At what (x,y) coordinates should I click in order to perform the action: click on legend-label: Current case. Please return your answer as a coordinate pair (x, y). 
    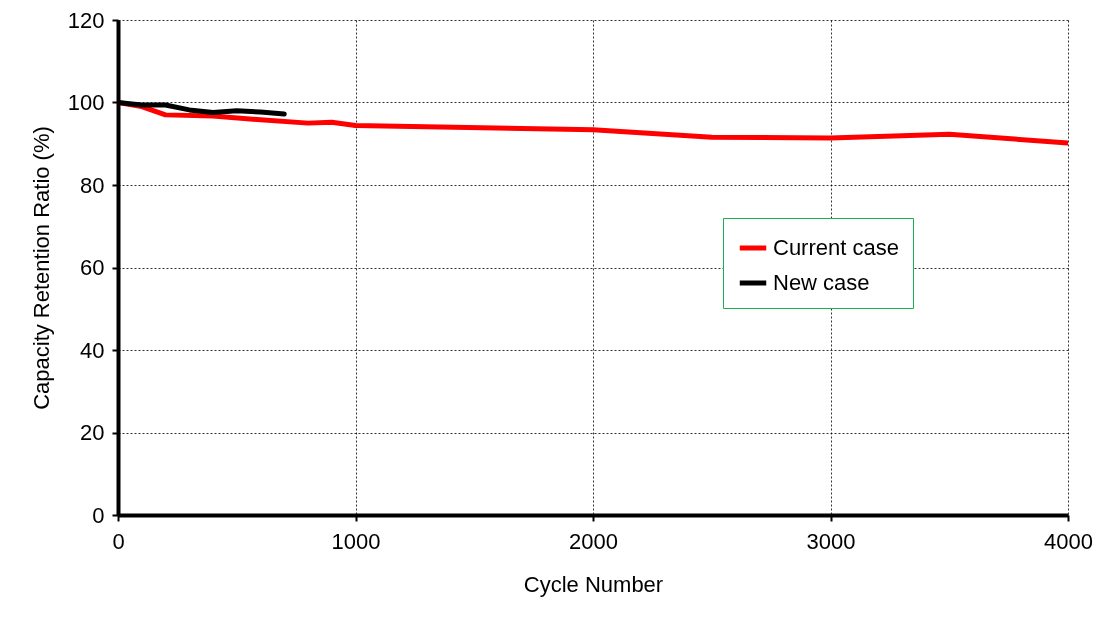
    Looking at the image, I should click on (836, 247).